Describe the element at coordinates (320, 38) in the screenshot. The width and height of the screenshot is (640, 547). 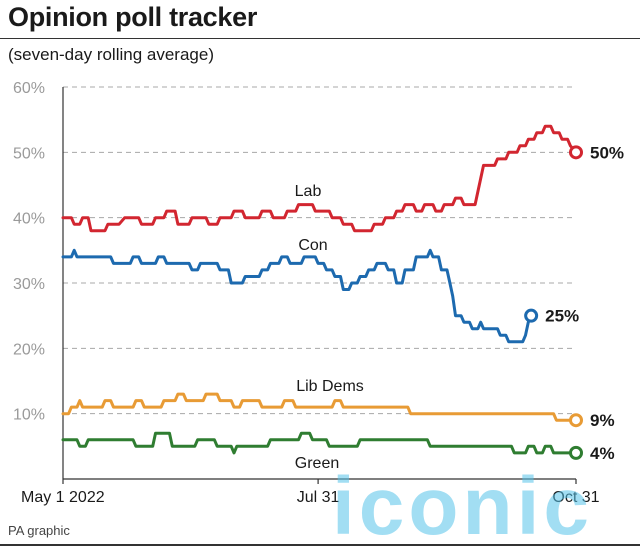
I see `title-divider` at that location.